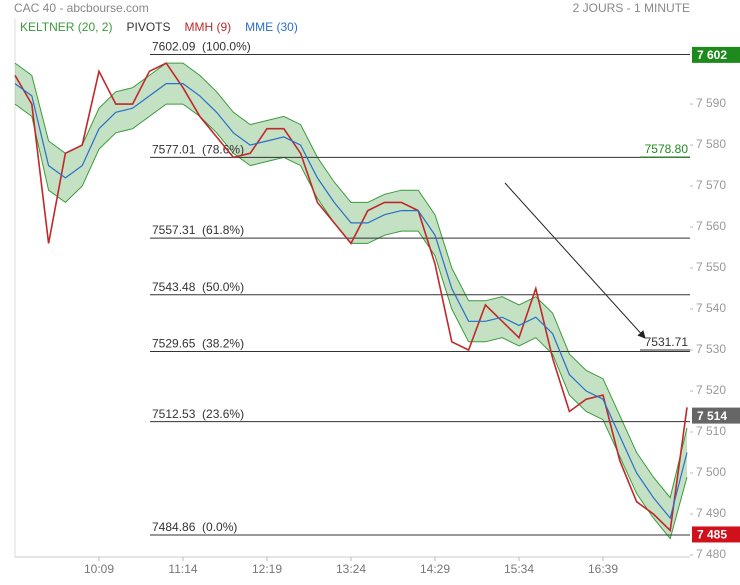  I want to click on x-tick-label: 14:29, so click(435, 569).